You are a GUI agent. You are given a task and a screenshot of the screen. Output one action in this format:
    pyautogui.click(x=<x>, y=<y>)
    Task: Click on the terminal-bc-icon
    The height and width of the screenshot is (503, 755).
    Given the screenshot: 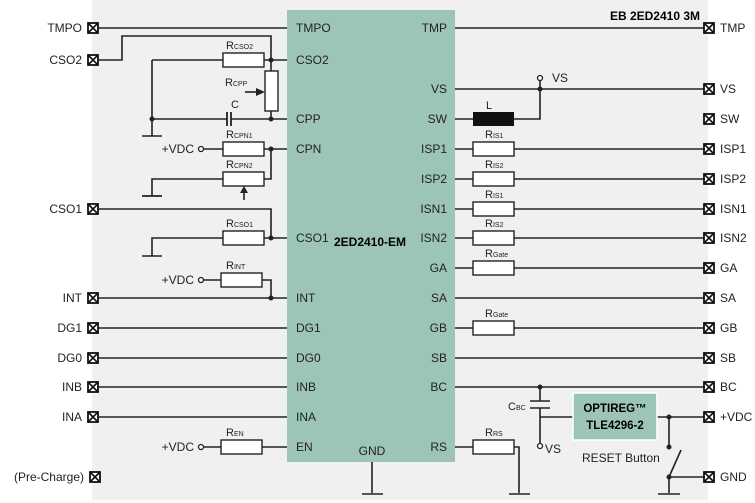 What is the action you would take?
    pyautogui.click(x=709, y=387)
    